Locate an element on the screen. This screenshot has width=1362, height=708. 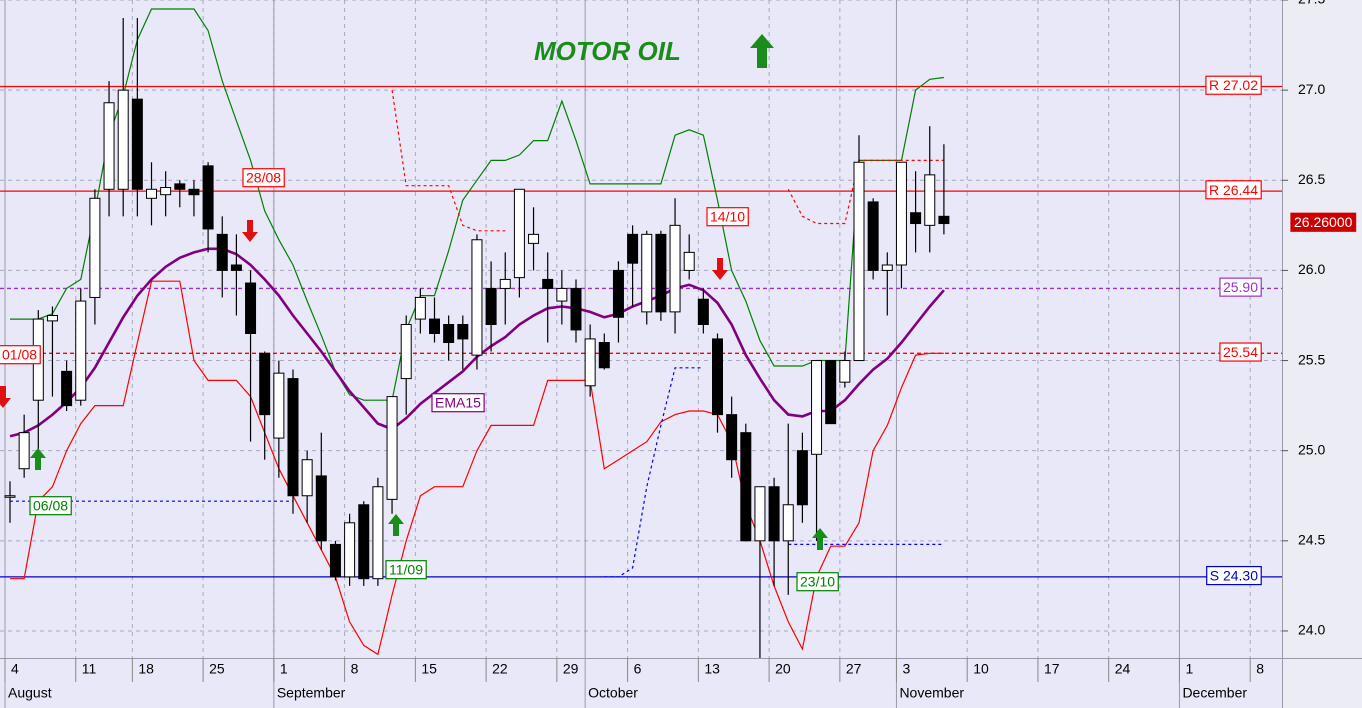
x-tick-label: 22 is located at coordinates (500, 669).